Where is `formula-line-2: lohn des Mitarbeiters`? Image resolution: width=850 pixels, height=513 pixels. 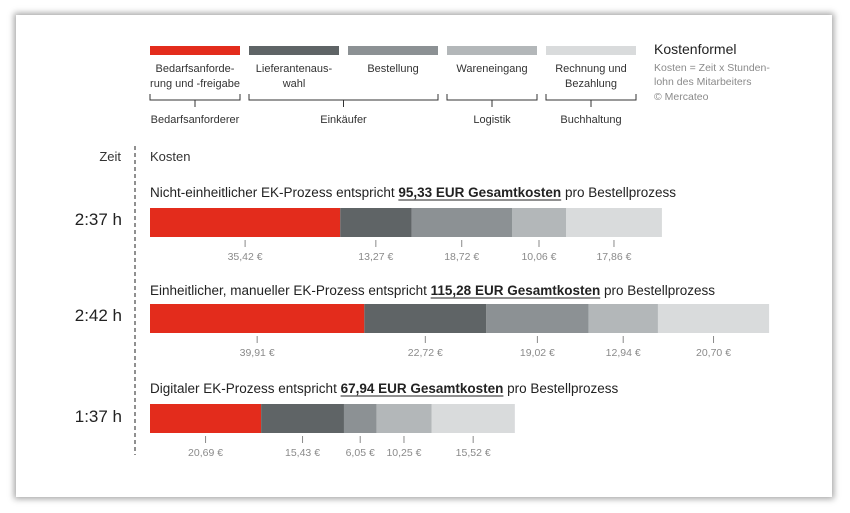 formula-line-2: lohn des Mitarbeiters is located at coordinates (702, 82).